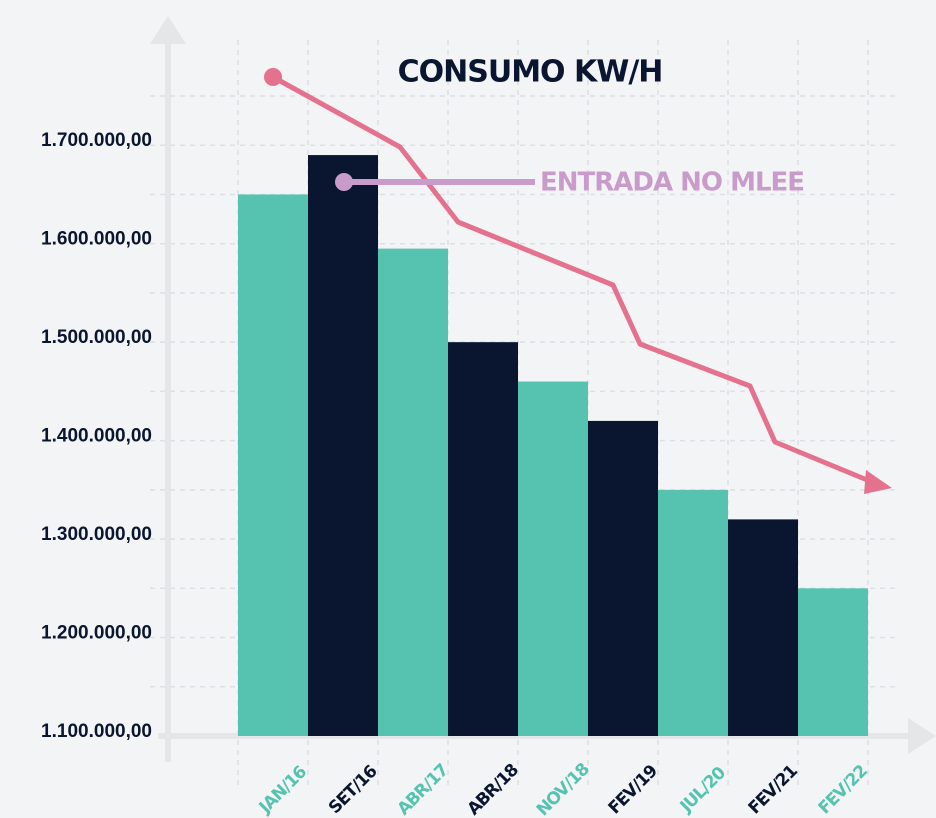  I want to click on x-axis-arrow, so click(922, 736).